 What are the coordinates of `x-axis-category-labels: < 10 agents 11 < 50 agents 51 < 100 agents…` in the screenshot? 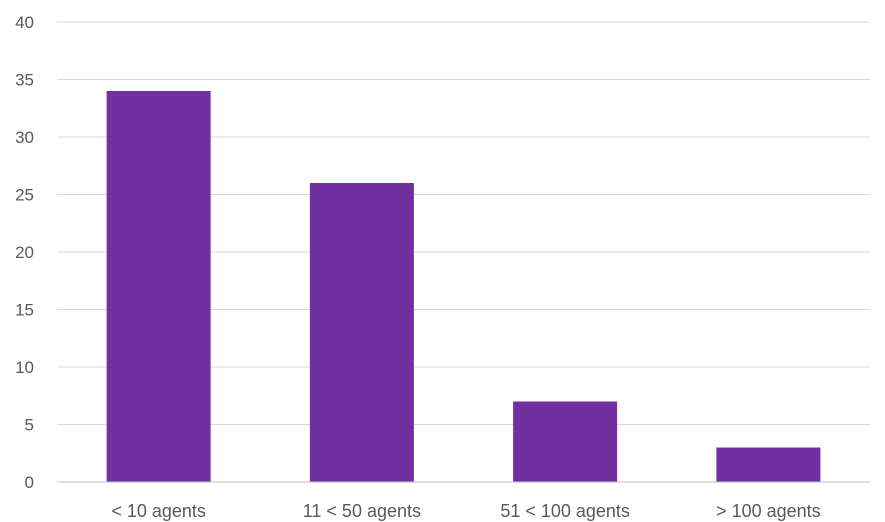 It's located at (465, 511).